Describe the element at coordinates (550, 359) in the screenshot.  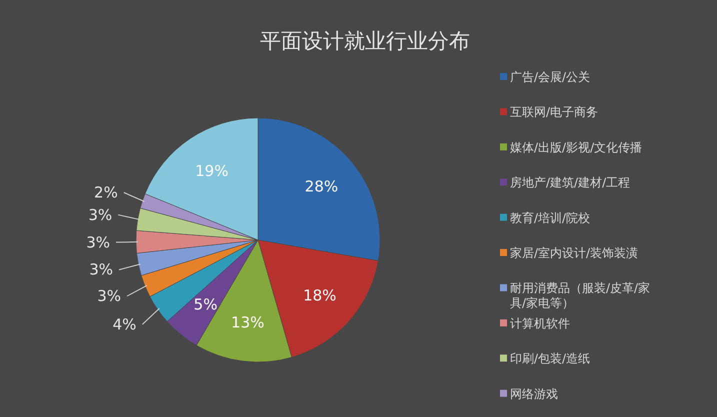
I see `legend-label: 印刷/包装/造纸` at that location.